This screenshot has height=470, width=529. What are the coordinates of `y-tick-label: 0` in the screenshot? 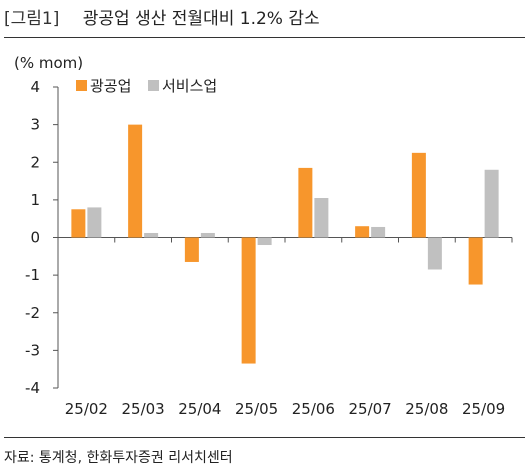 It's located at (35, 238).